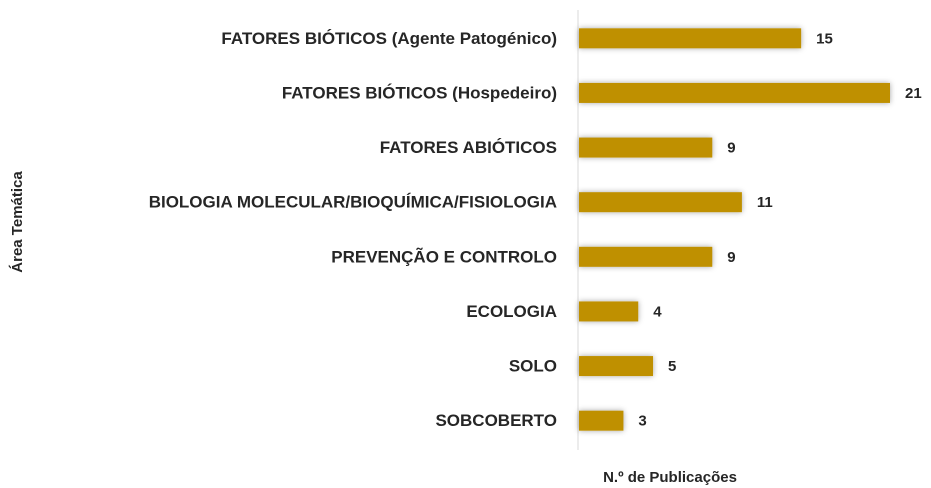 The height and width of the screenshot is (488, 931). I want to click on y-tick-label: PREVENÇÃO E CONTROLO, so click(444, 256).